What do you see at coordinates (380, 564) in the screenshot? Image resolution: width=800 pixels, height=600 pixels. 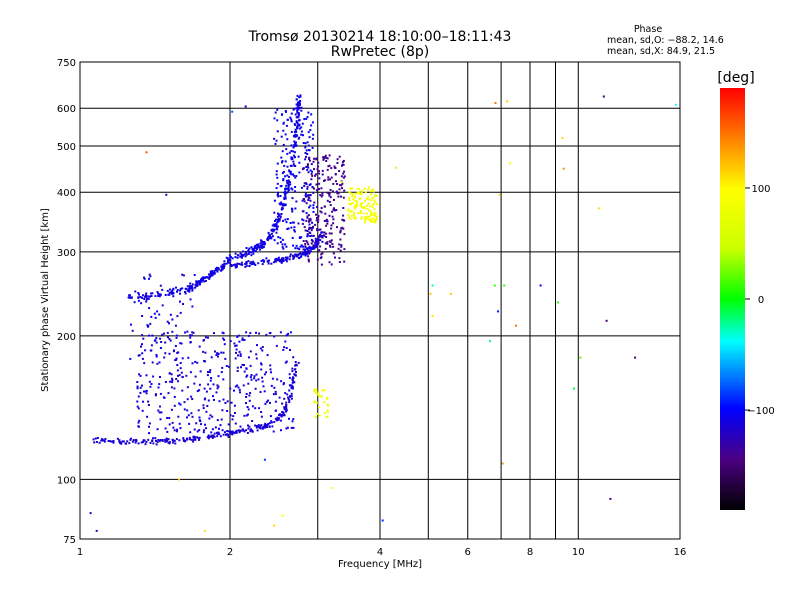 I see `x-axis-label: Frequency [MHz]` at bounding box center [380, 564].